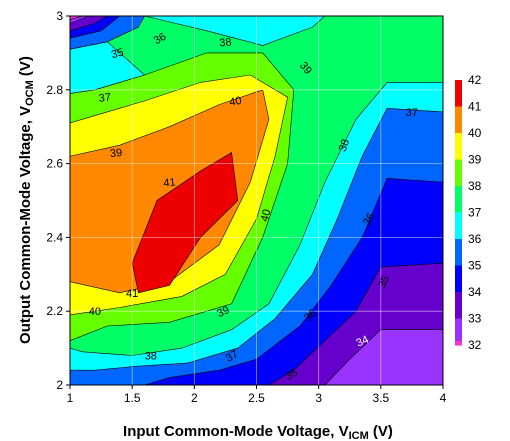  What do you see at coordinates (475, 107) in the screenshot?
I see `colorbar-label: 41` at bounding box center [475, 107].